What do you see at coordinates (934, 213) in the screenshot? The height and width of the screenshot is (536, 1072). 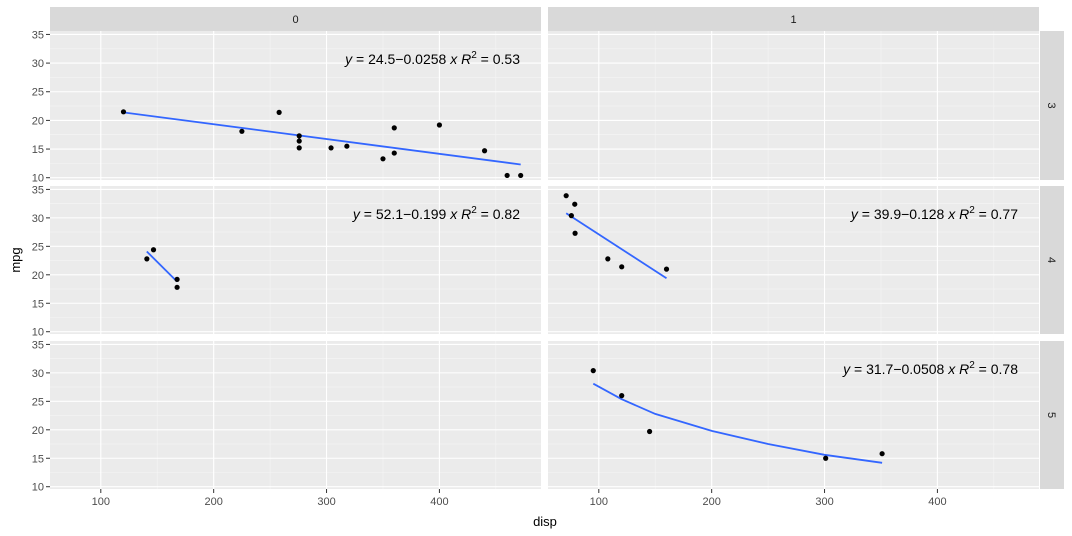 I see `regression-equation: y = 39.9−0.128 x R2 = 0.77` at bounding box center [934, 213].